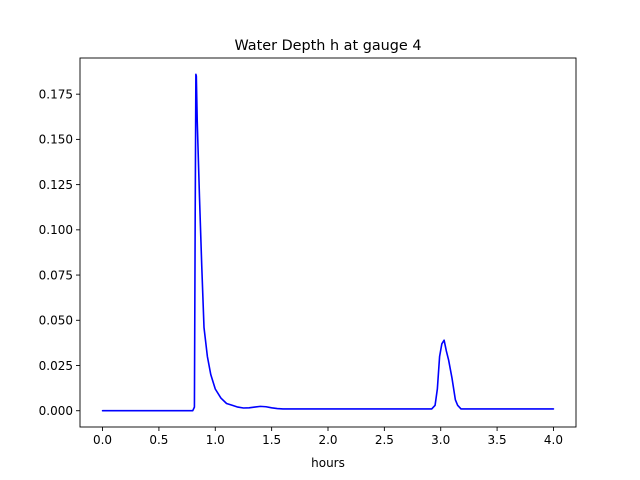 The width and height of the screenshot is (640, 480). Describe the element at coordinates (56, 140) in the screenshot. I see `y-tick-label: 0.150` at that location.